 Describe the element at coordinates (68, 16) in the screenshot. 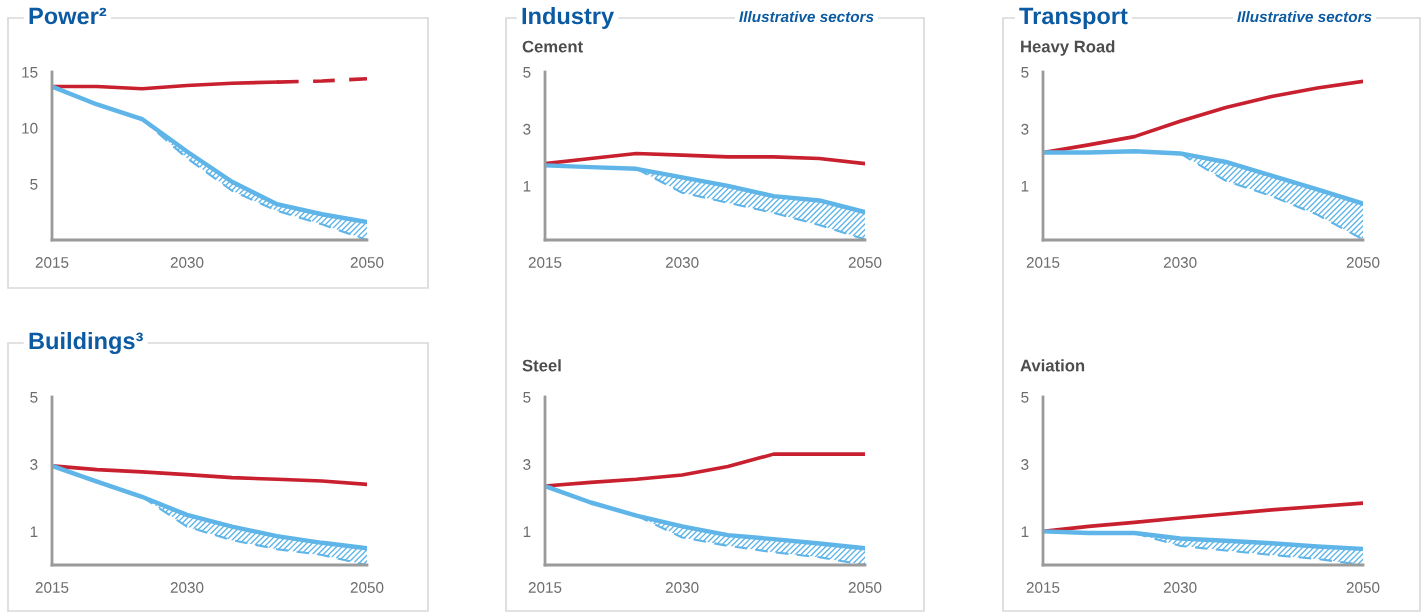

I see `chart-title: Power²` at that location.